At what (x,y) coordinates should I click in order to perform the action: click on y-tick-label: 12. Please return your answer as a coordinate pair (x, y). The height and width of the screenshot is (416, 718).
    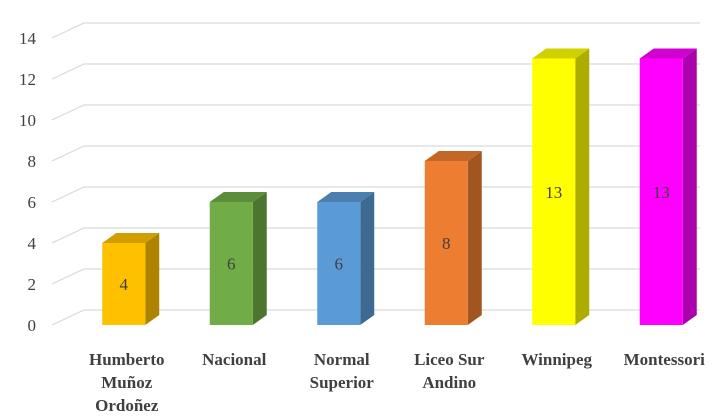
    Looking at the image, I should click on (27, 79).